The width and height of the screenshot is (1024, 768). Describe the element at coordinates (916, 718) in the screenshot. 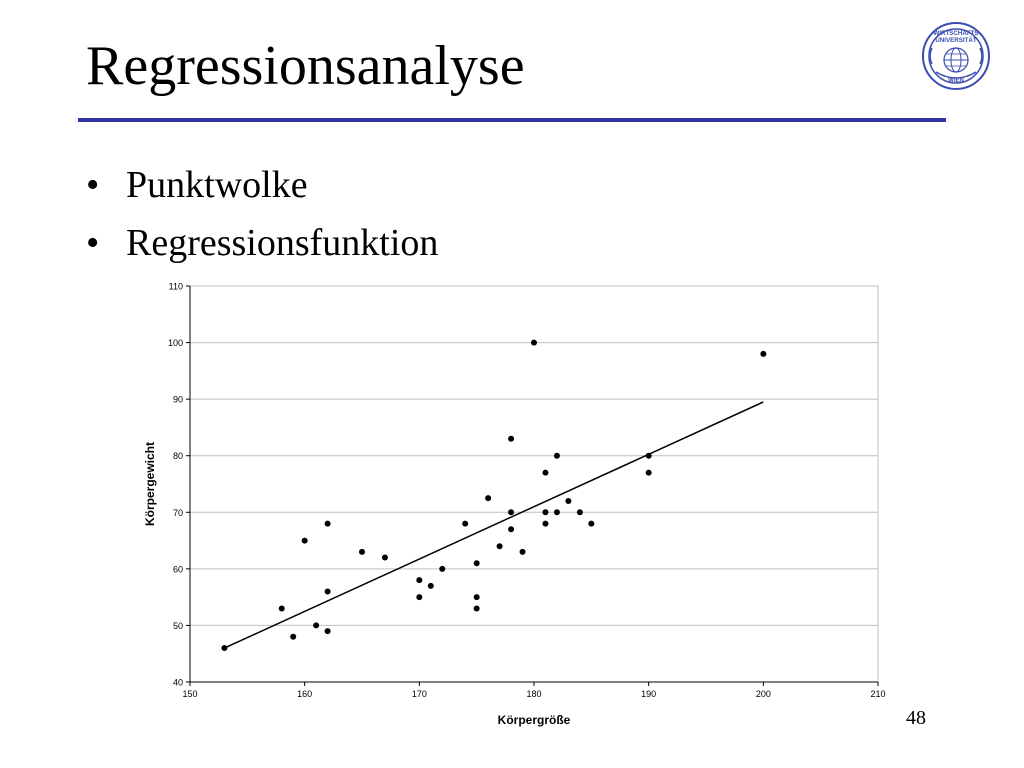

I see `page-number: 48` at that location.